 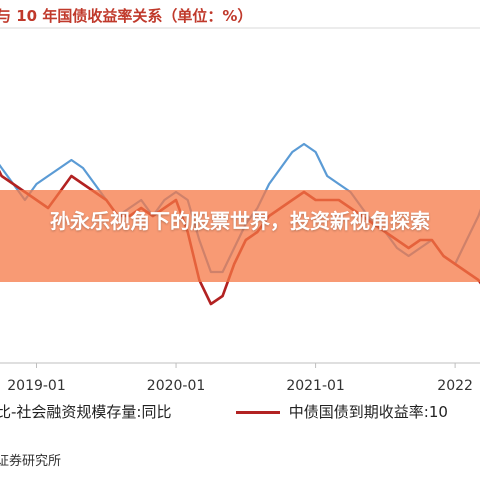 I want to click on legend-label-series1: 比-社会融资规模存量:同比, so click(x=86, y=412).